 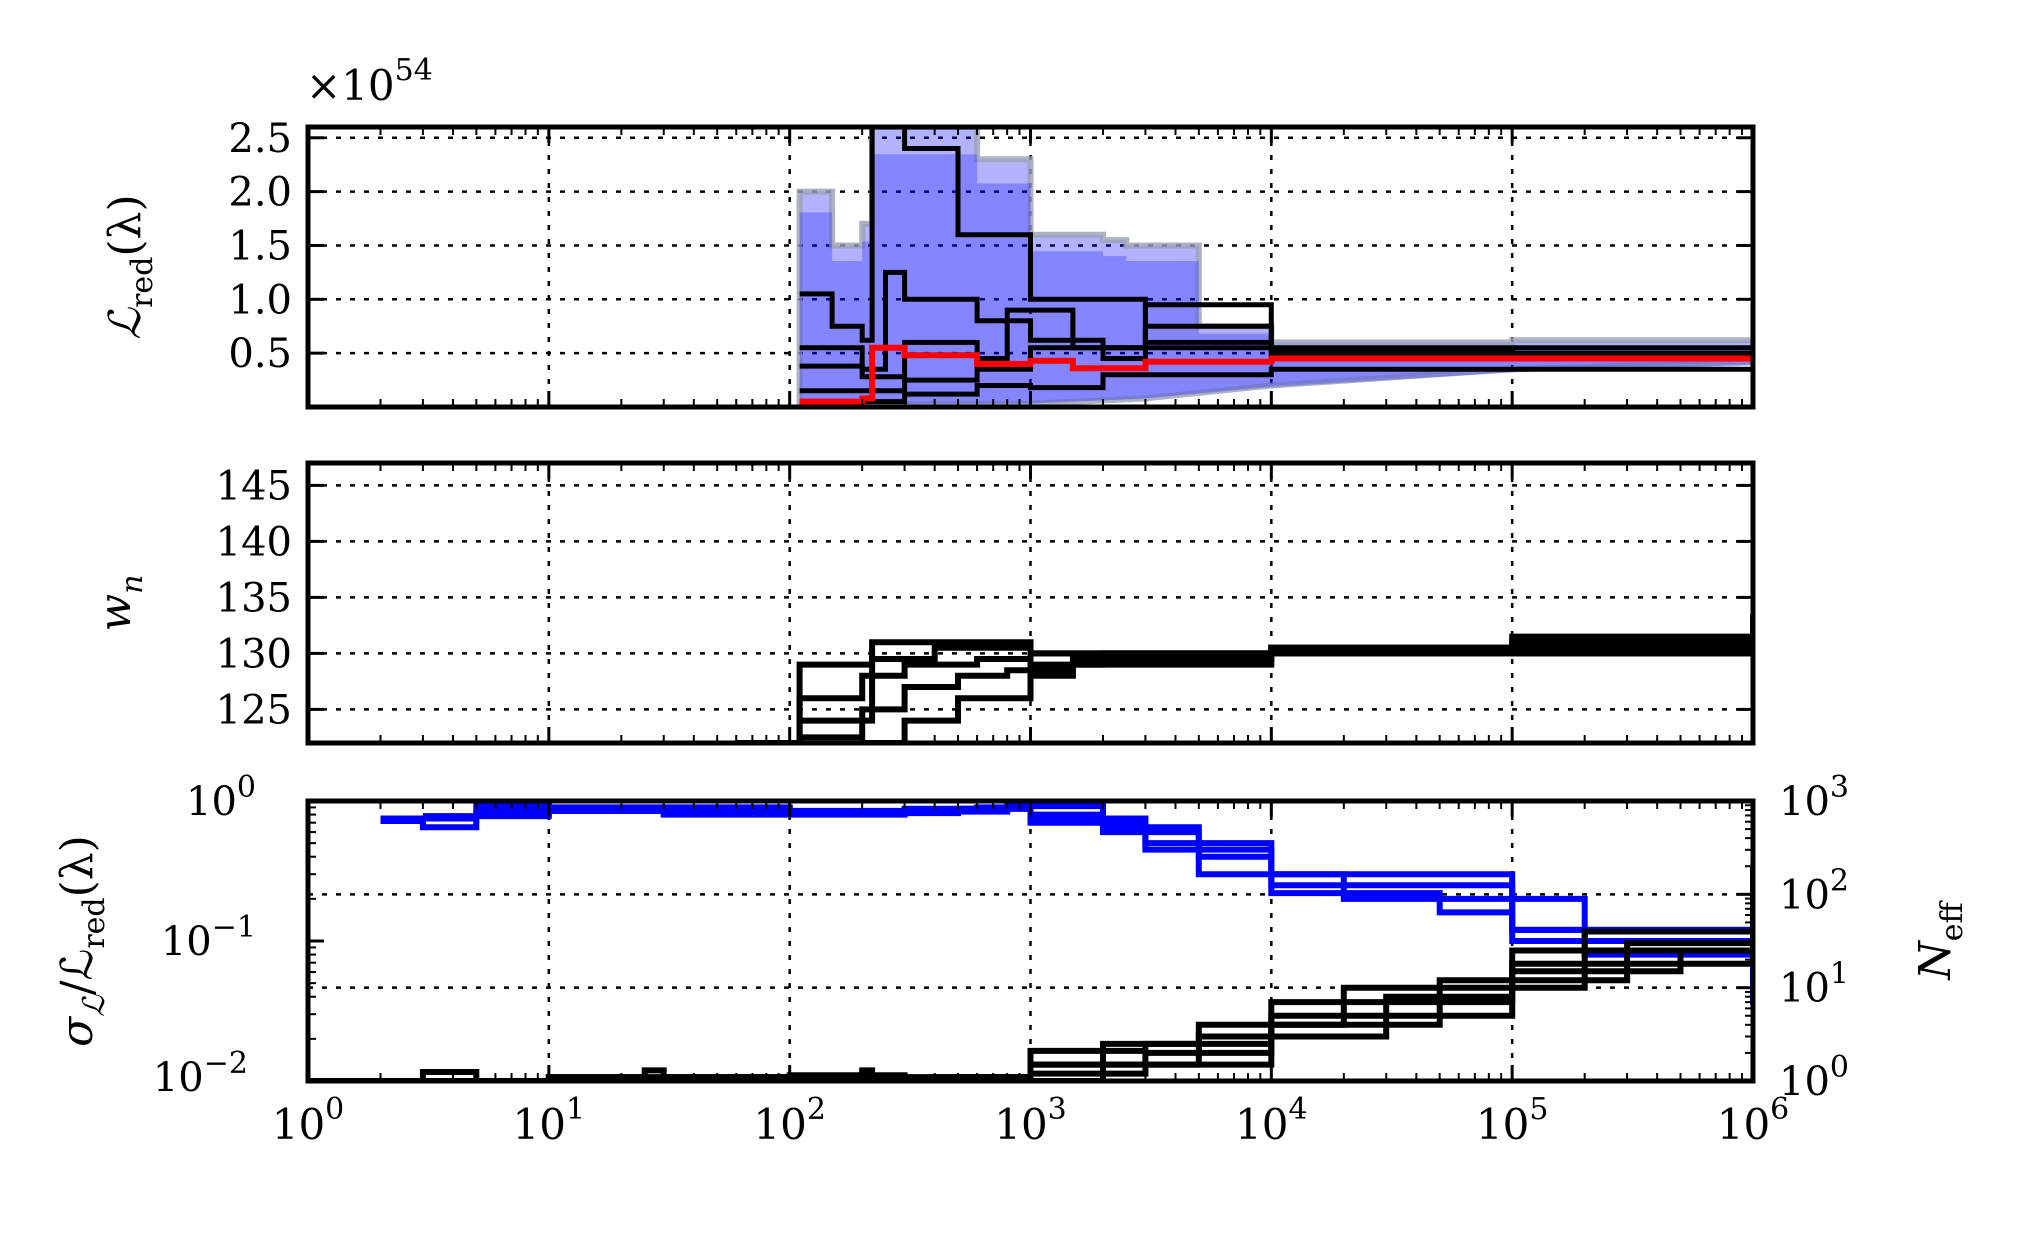 I want to click on right-tick-label: 10², so click(x=1814, y=890).